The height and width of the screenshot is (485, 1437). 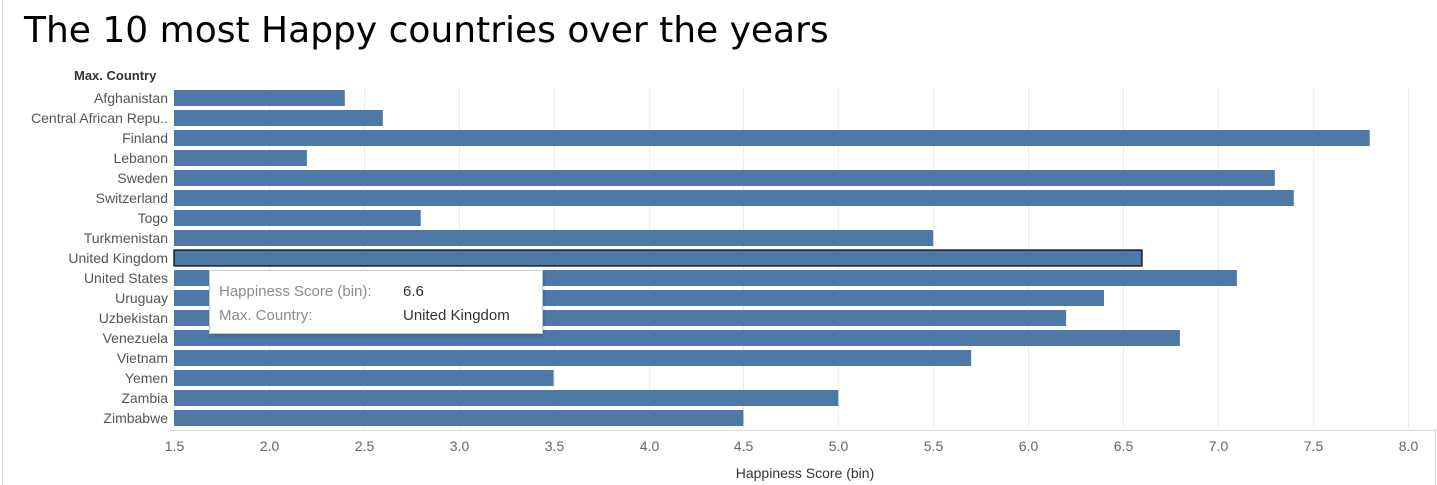 What do you see at coordinates (413, 291) in the screenshot?
I see `tooltip-score-value: 6.6` at bounding box center [413, 291].